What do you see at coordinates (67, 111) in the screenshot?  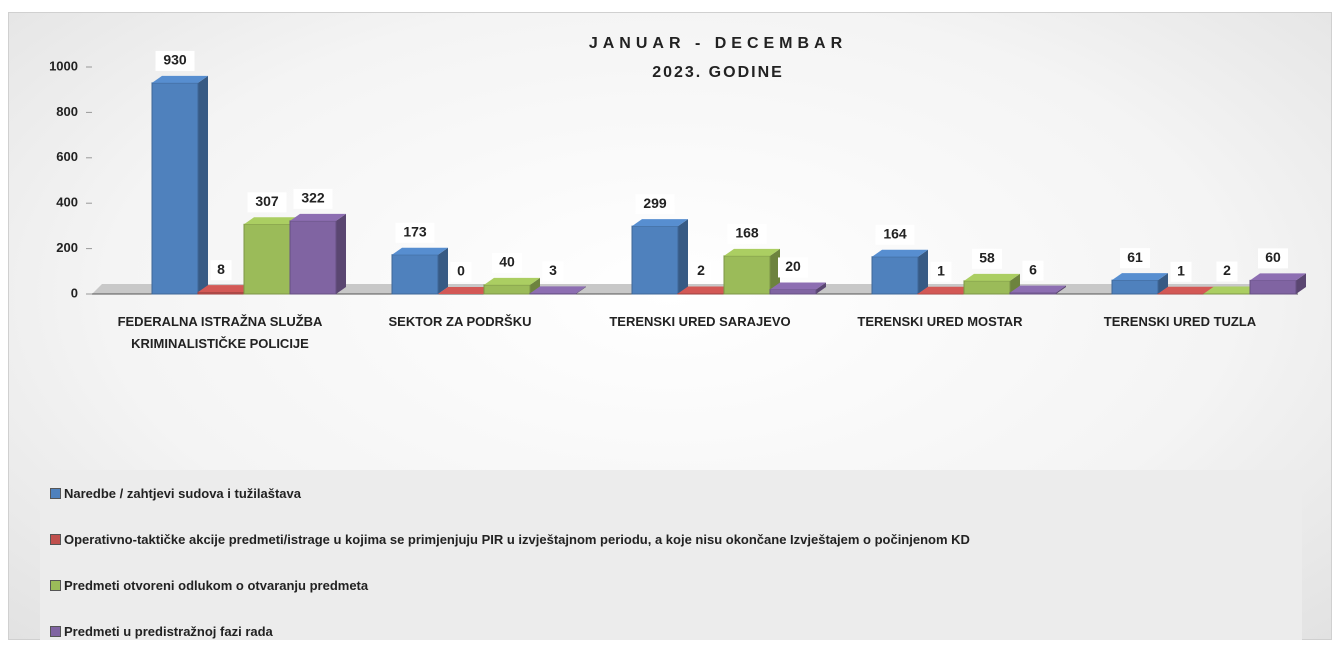 I see `y-tick-label: 800` at bounding box center [67, 111].